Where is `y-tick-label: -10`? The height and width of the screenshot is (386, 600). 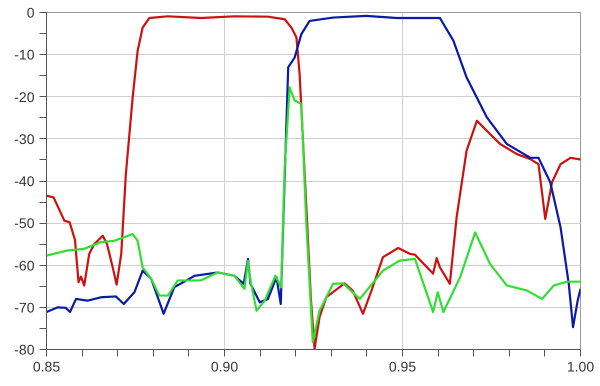
y-tick-label: -10 is located at coordinates (24, 54).